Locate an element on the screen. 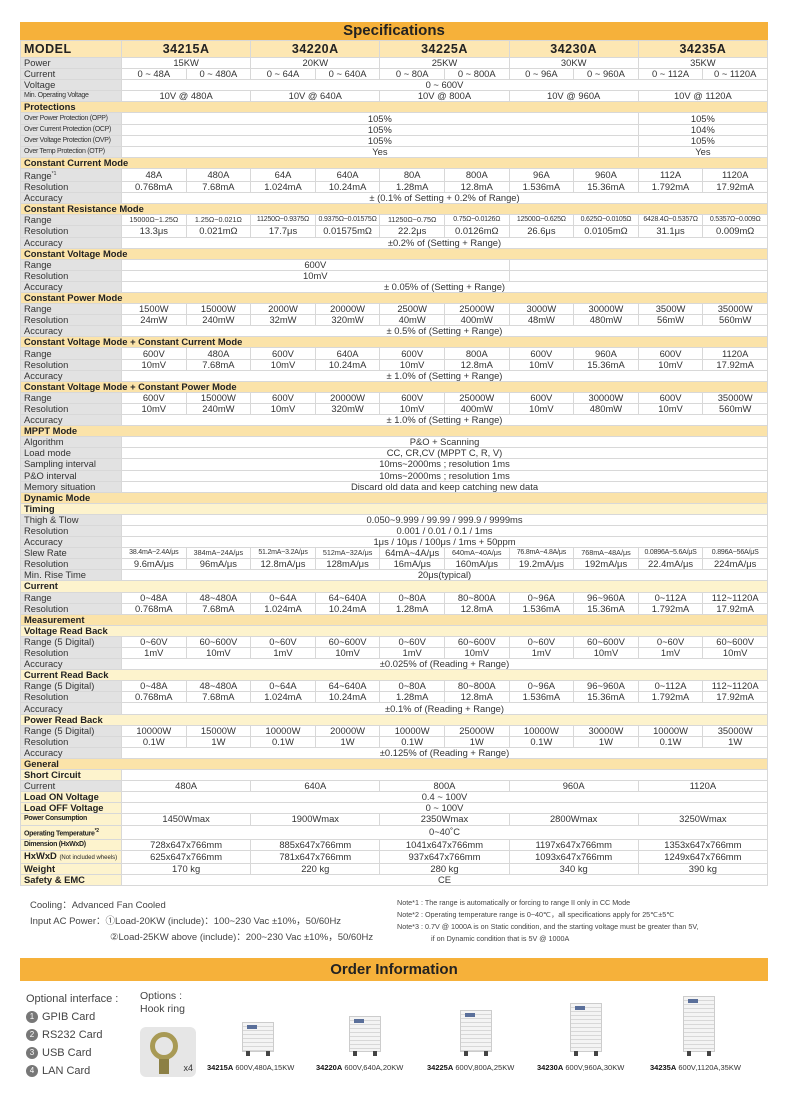 Image resolution: width=789 pixels, height=1094 pixels. footnote-marker: *1 is located at coordinates (54, 173).